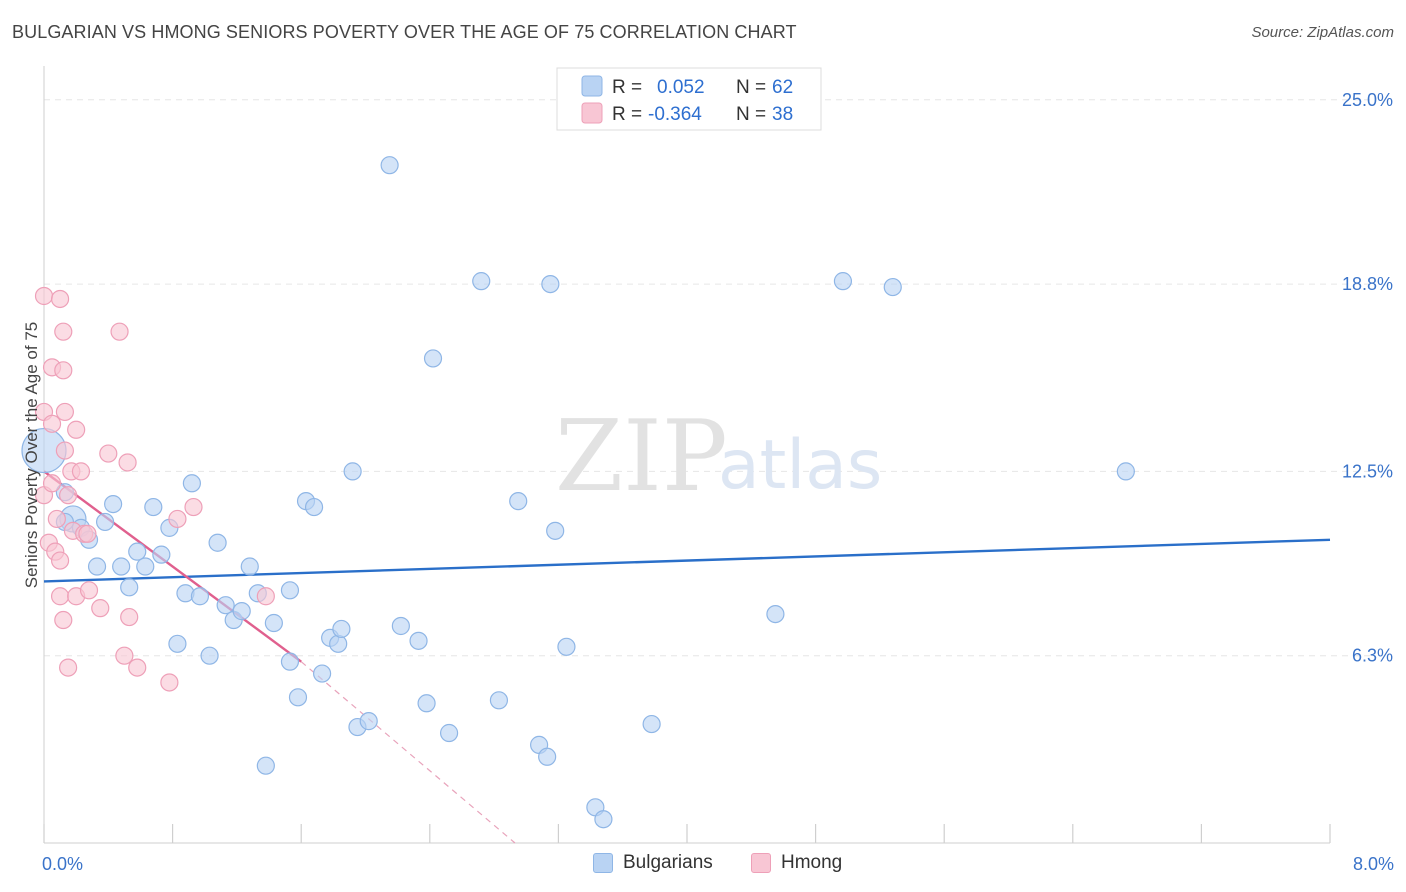 The image size is (1406, 892). I want to click on watermark: ZIP atlas, so click(718, 457).